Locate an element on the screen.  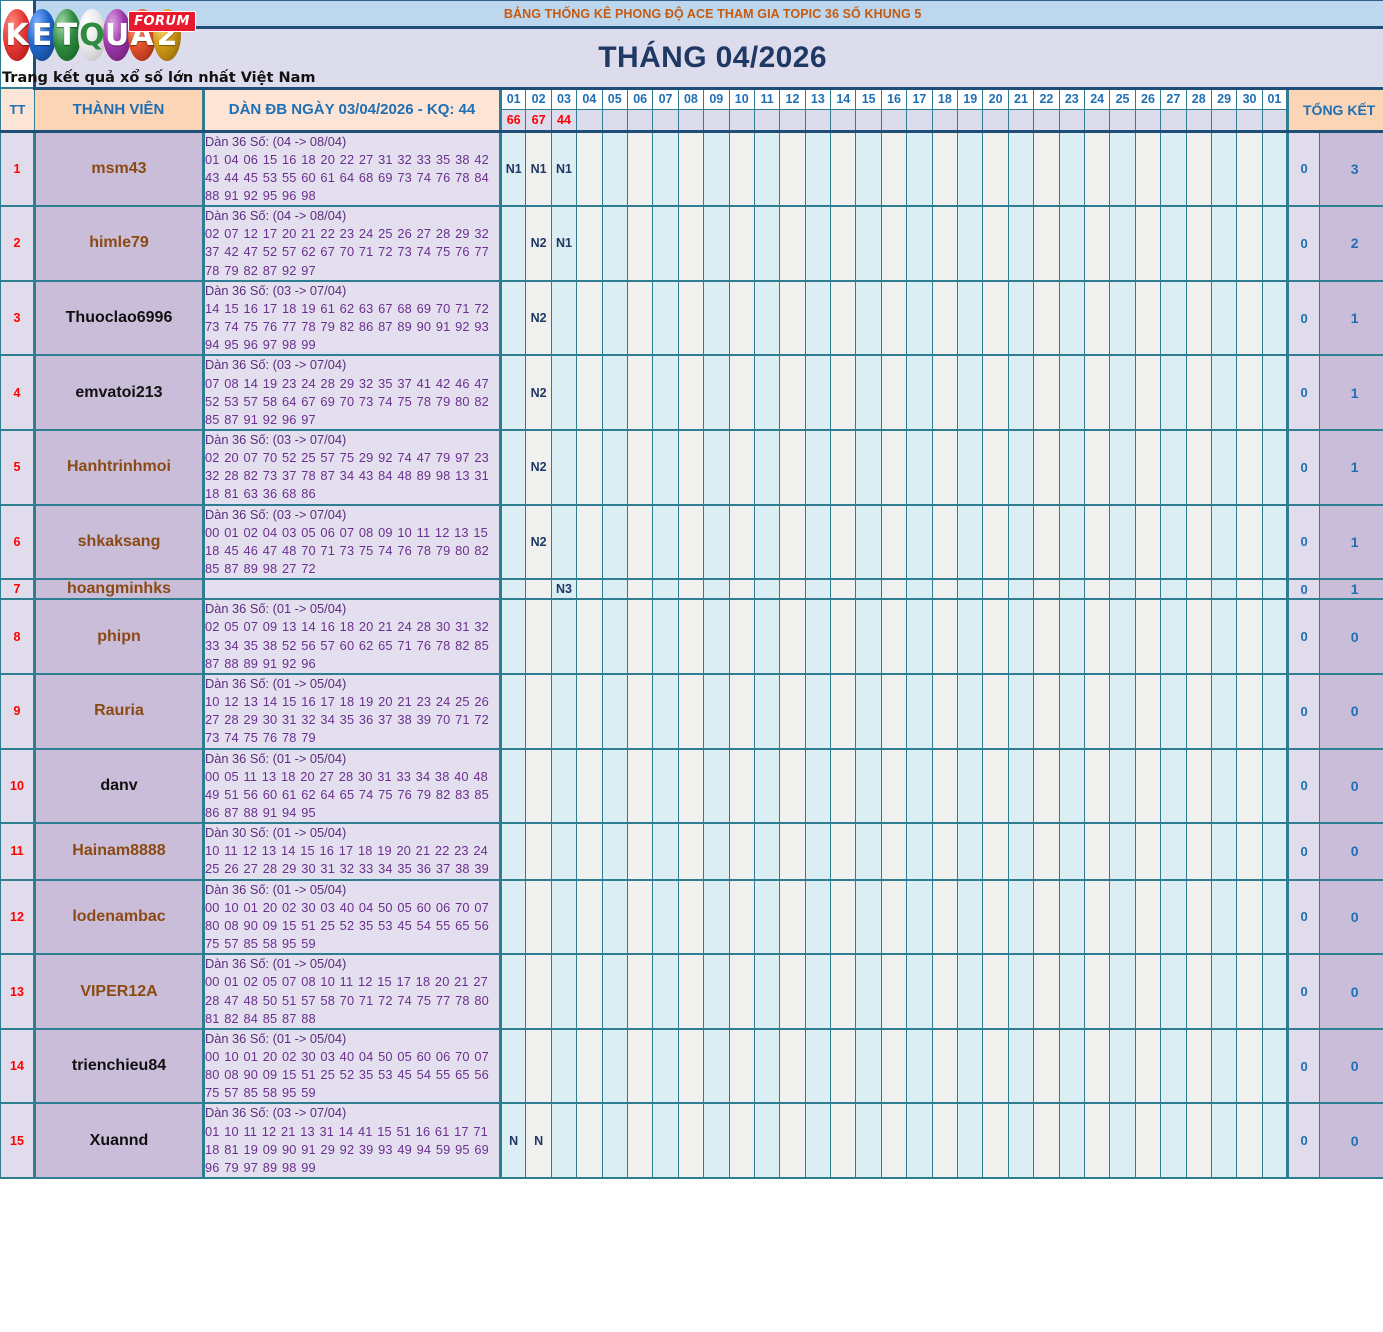
mark-cell-02-1: N2 is located at coordinates (538, 318).